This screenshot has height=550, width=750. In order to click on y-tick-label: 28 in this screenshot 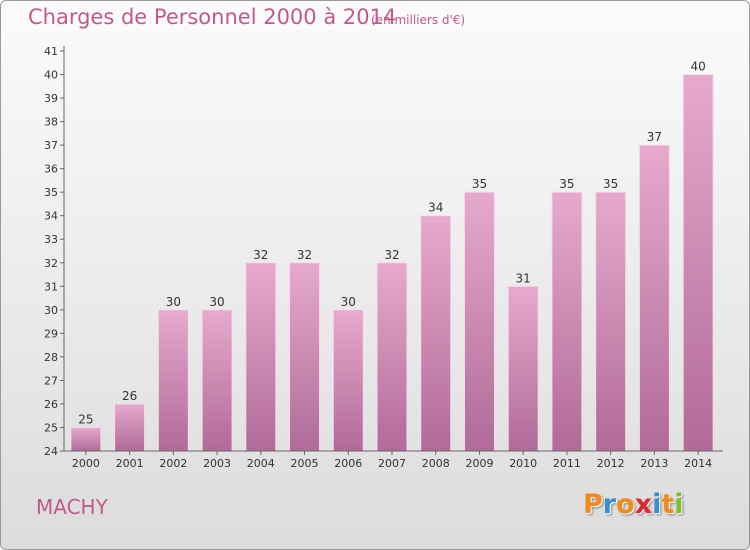, I will do `click(51, 357)`.